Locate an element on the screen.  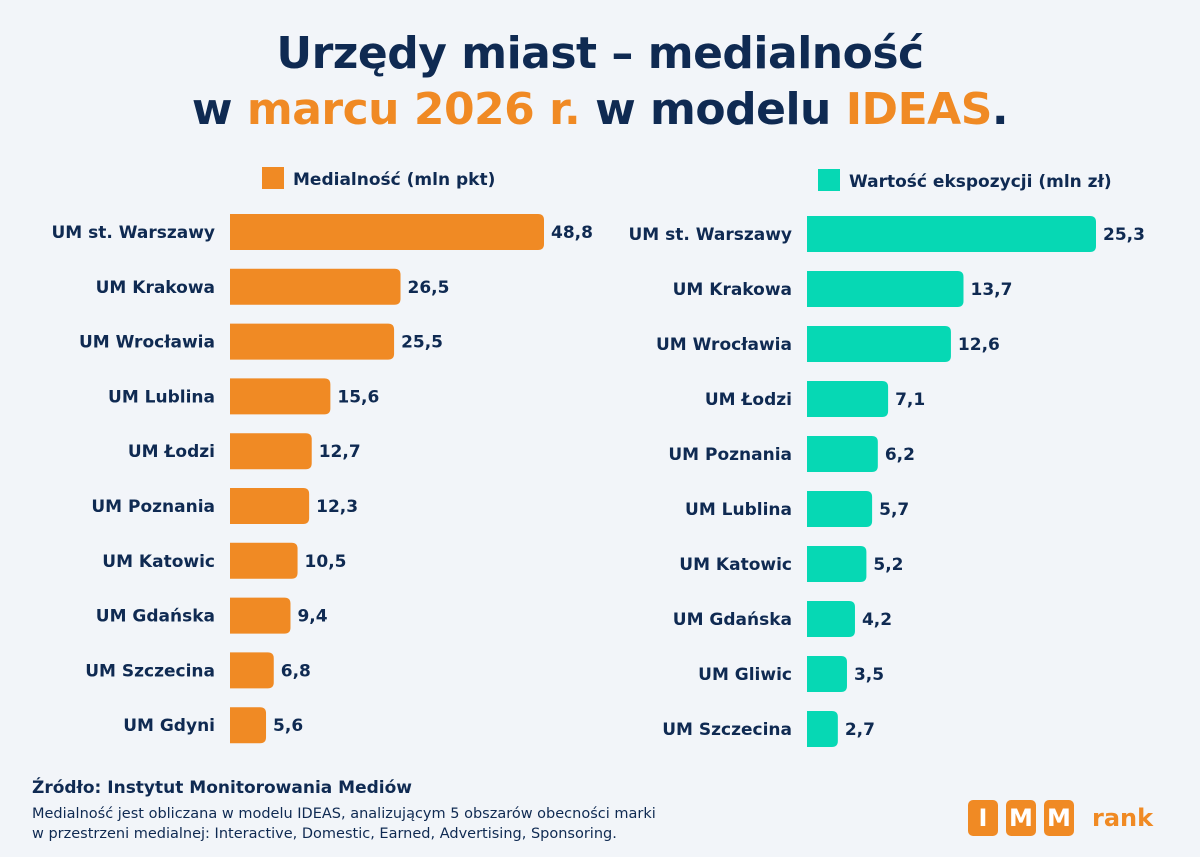
logo-word-rank: rank is located at coordinates (1123, 818).